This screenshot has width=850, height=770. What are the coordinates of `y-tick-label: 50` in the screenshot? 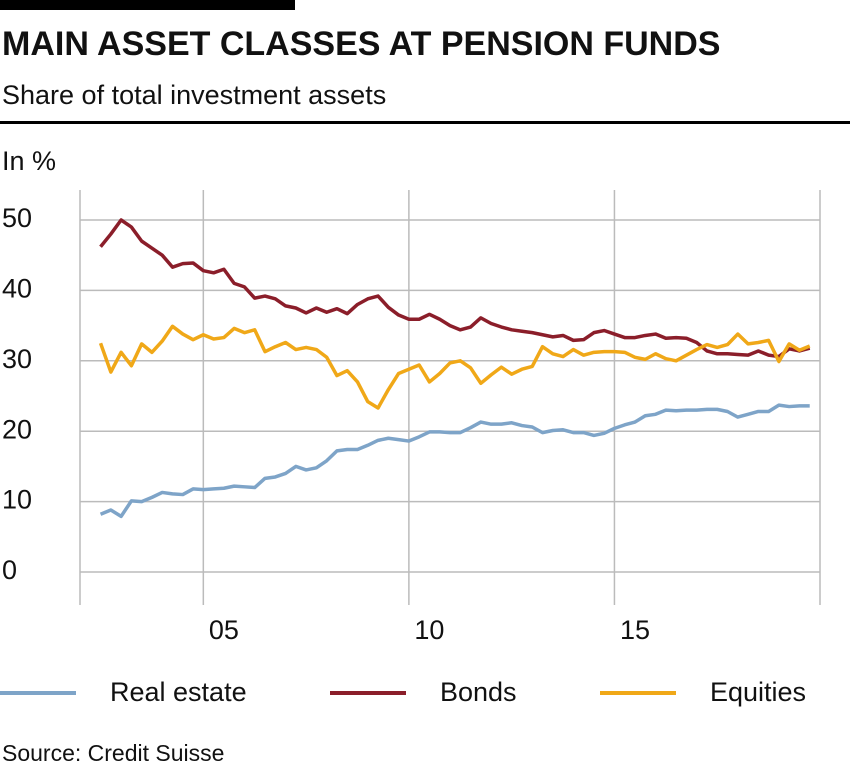 It's located at (17, 218).